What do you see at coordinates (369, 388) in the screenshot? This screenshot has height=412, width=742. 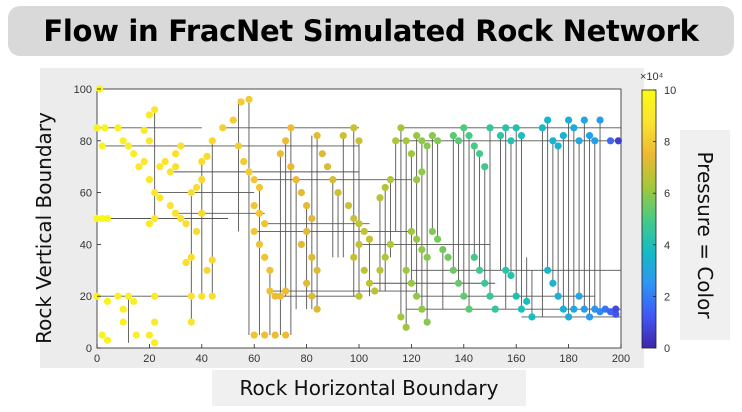 I see `x-axis-label-box: Rock Horizontal Boundary` at bounding box center [369, 388].